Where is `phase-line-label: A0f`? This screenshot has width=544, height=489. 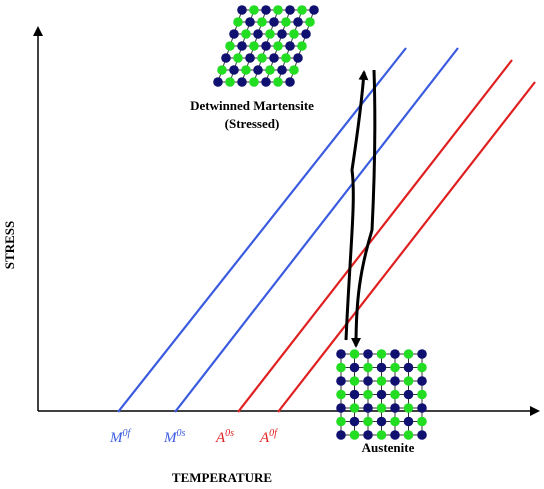
phase-line-label: A0f is located at coordinates (268, 437).